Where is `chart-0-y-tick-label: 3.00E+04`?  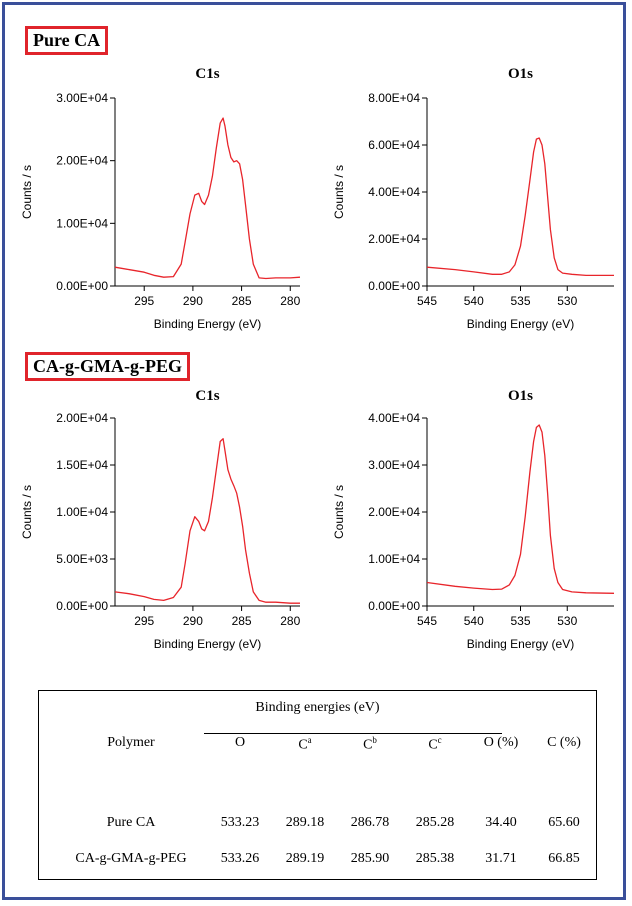
chart-0-y-tick-label: 3.00E+04 is located at coordinates (82, 98).